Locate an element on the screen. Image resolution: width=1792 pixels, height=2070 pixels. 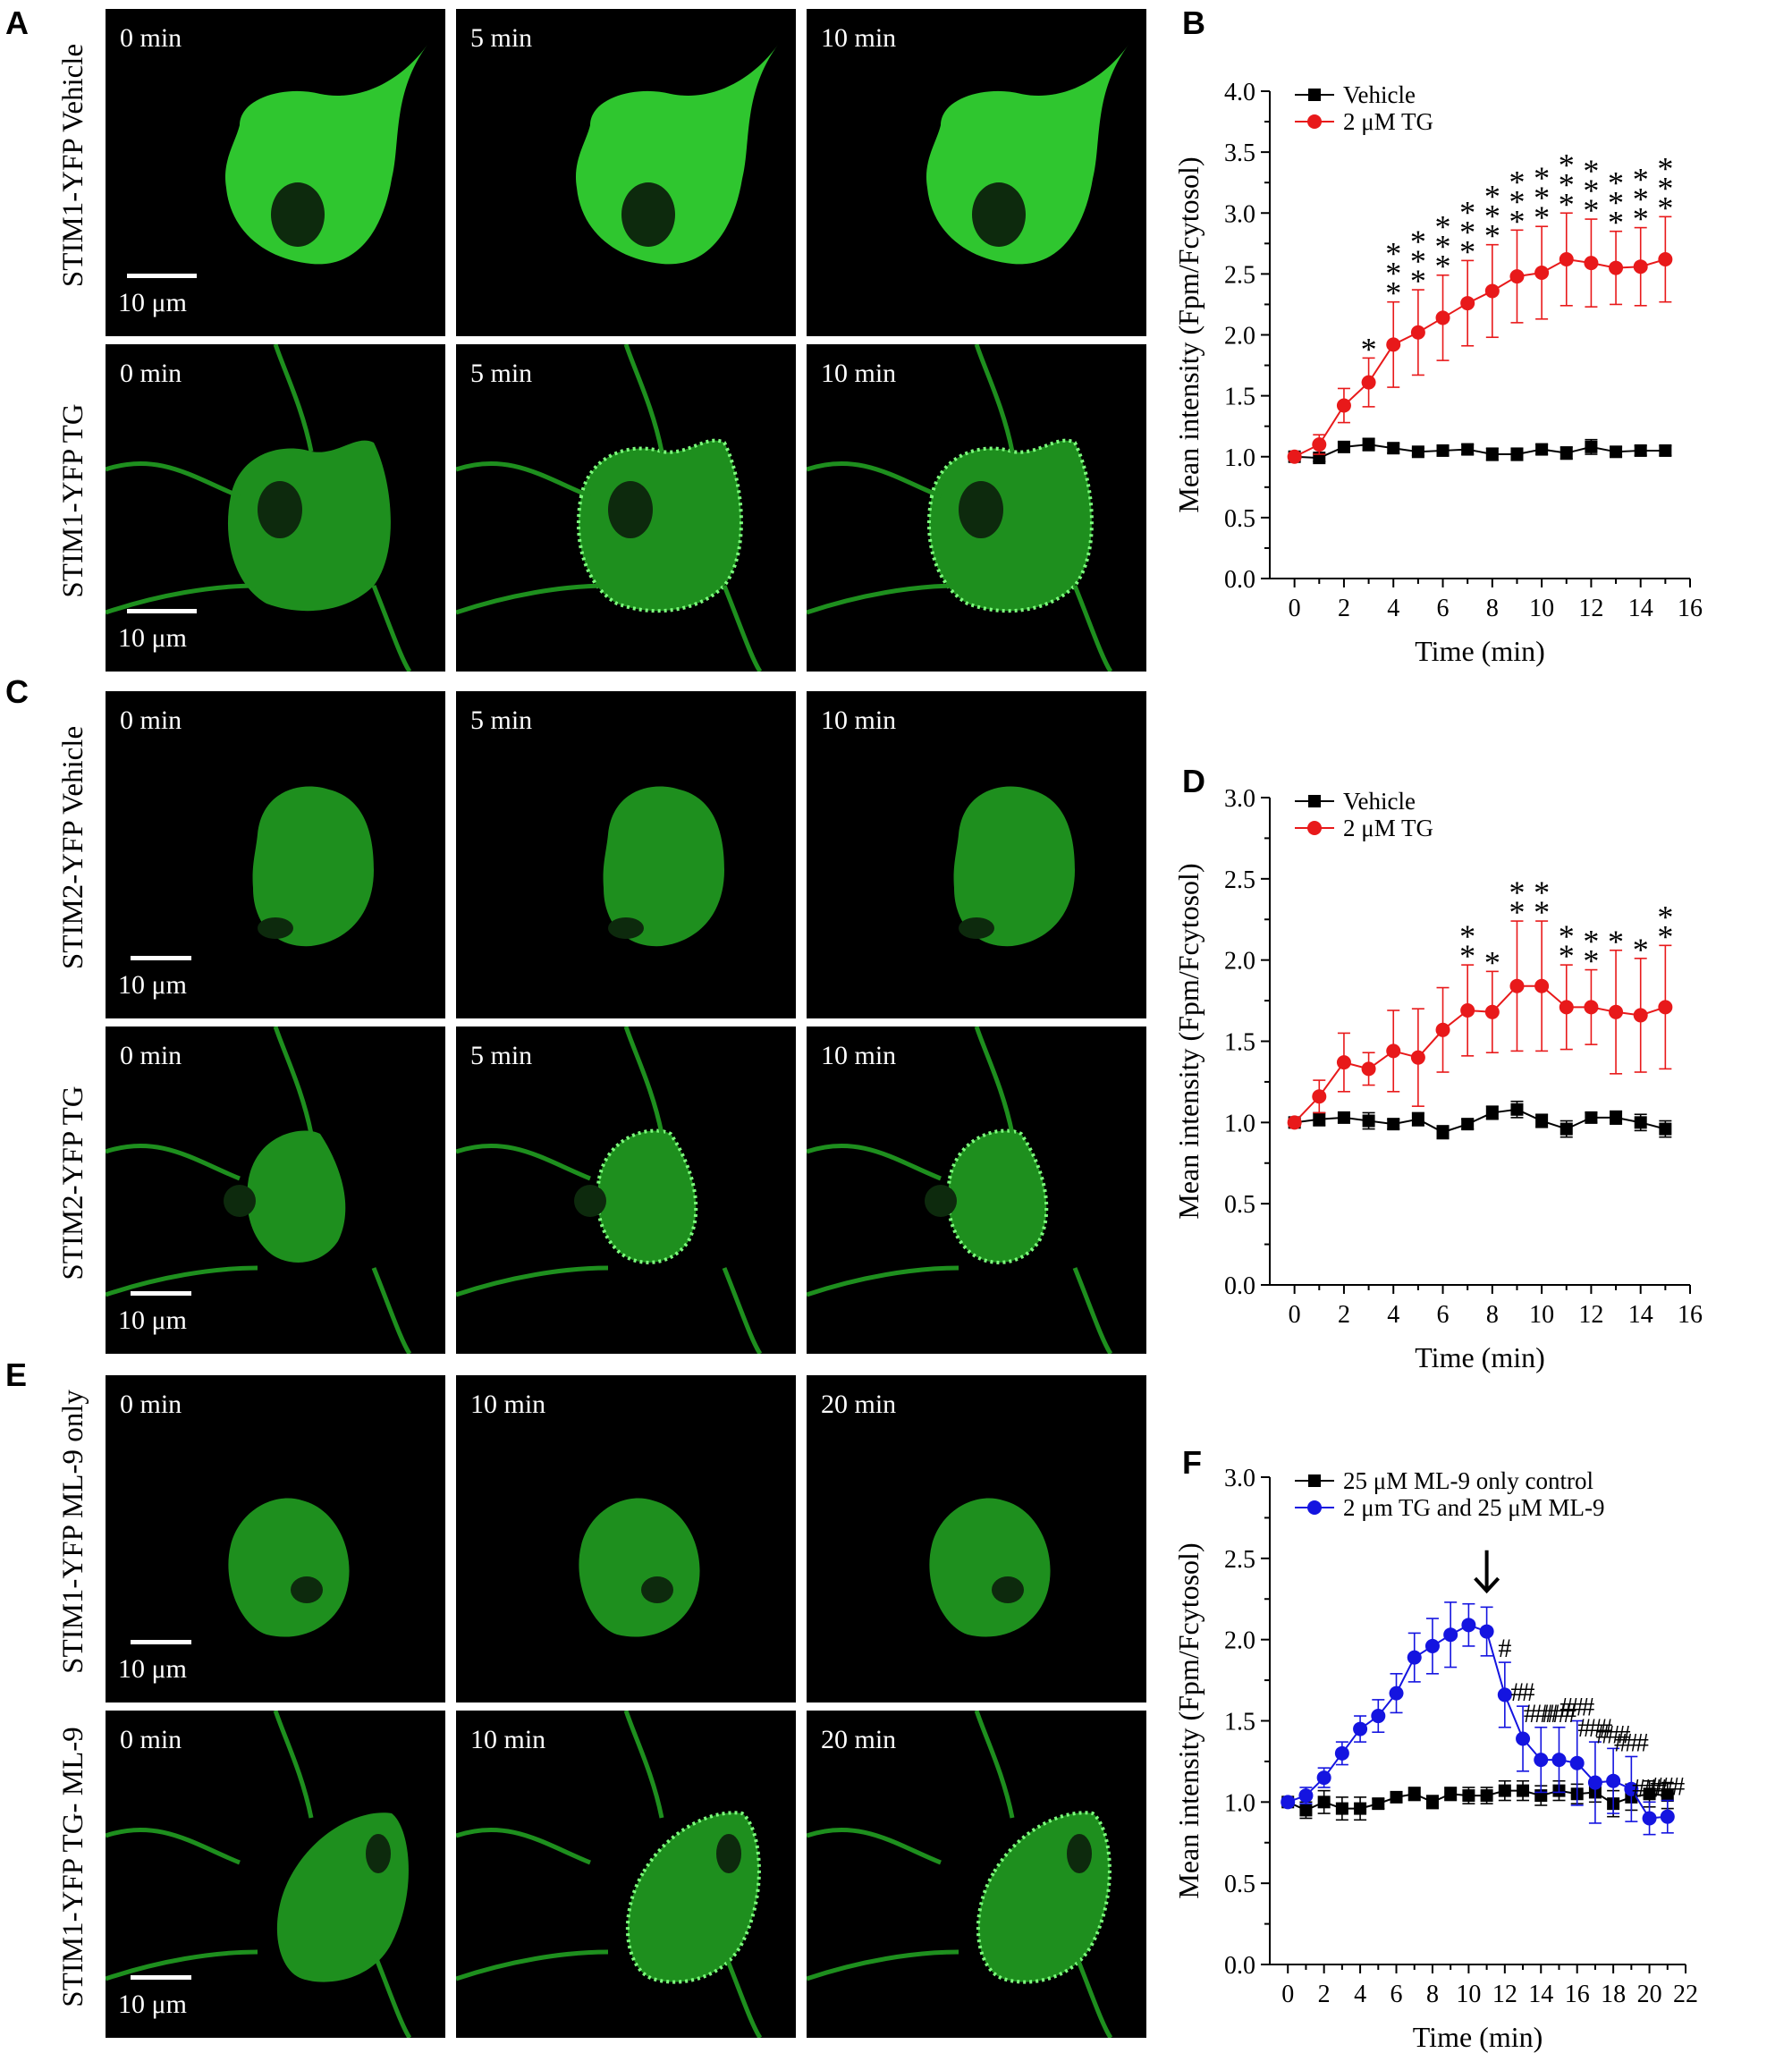
x-tick-label: 6 is located at coordinates (1443, 608).